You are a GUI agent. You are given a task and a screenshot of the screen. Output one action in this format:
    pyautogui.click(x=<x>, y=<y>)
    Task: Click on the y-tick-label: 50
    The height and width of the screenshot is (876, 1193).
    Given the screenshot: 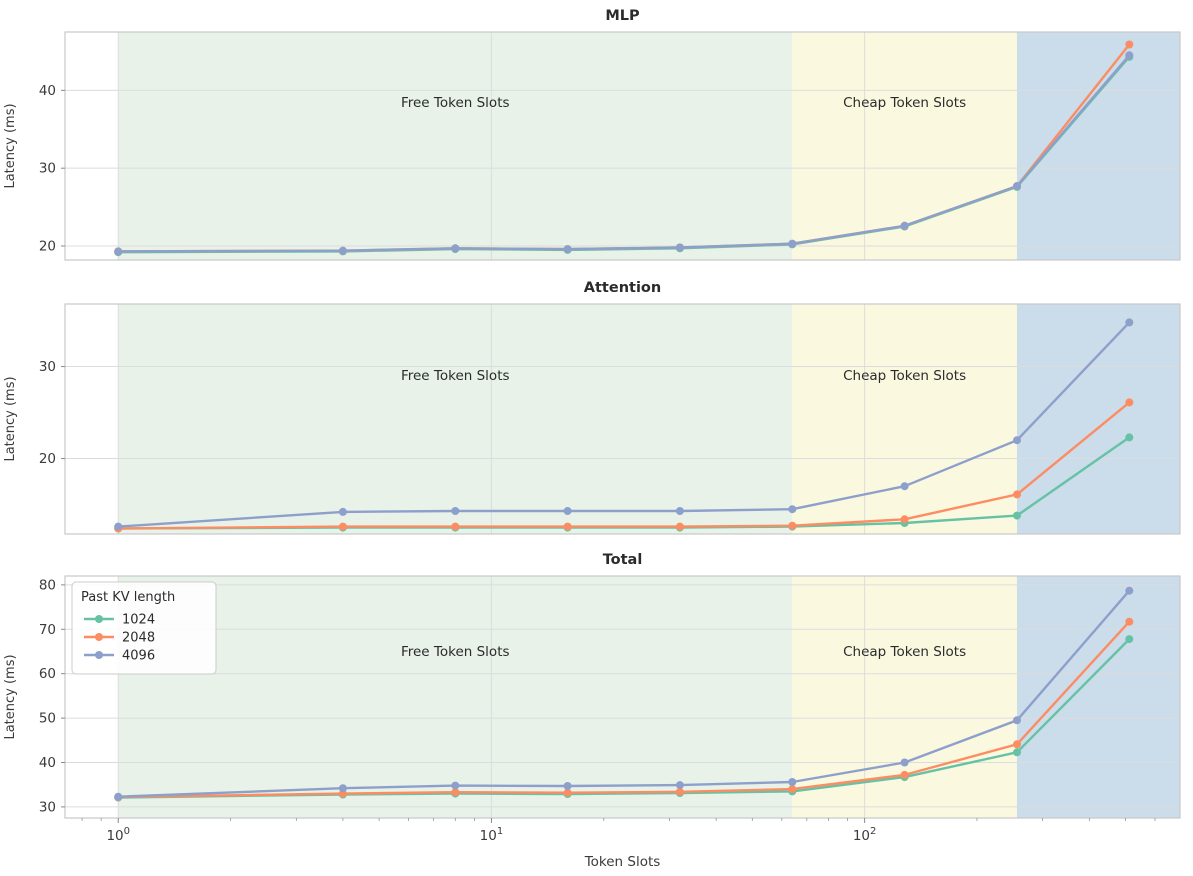 What is the action you would take?
    pyautogui.click(x=47, y=719)
    